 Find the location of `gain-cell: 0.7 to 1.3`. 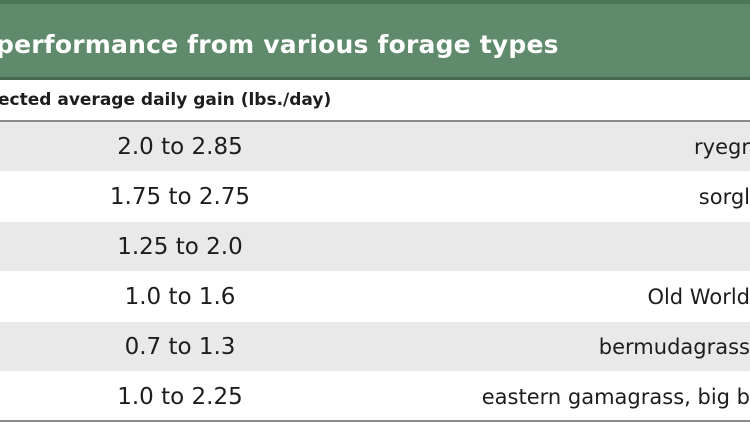

gain-cell: 0.7 to 1.3 is located at coordinates (180, 347).